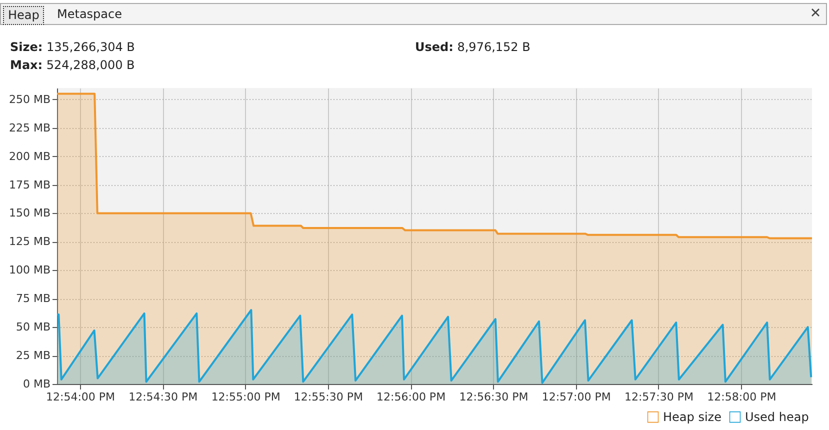  I want to click on y-tick-label: 250 MB, so click(29, 99).